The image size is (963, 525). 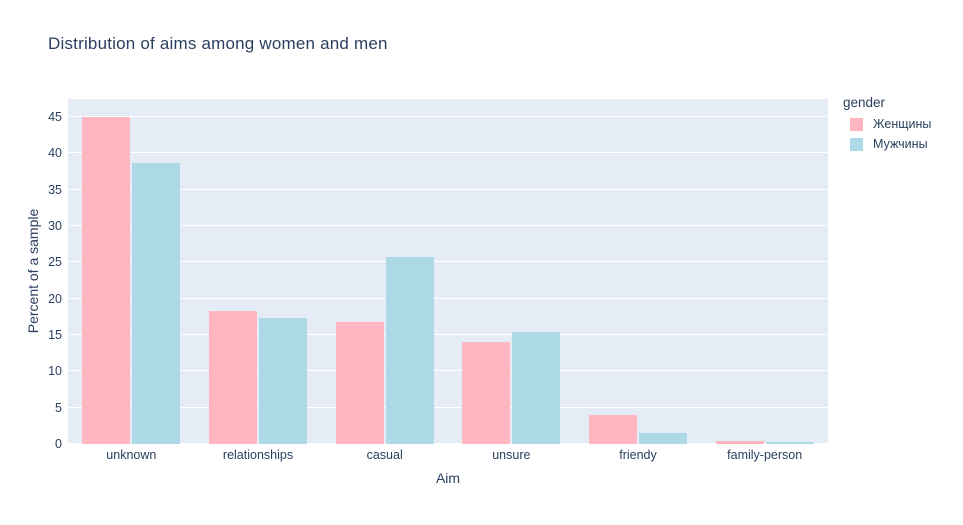 I want to click on legend-label: Женщины, so click(x=902, y=124).